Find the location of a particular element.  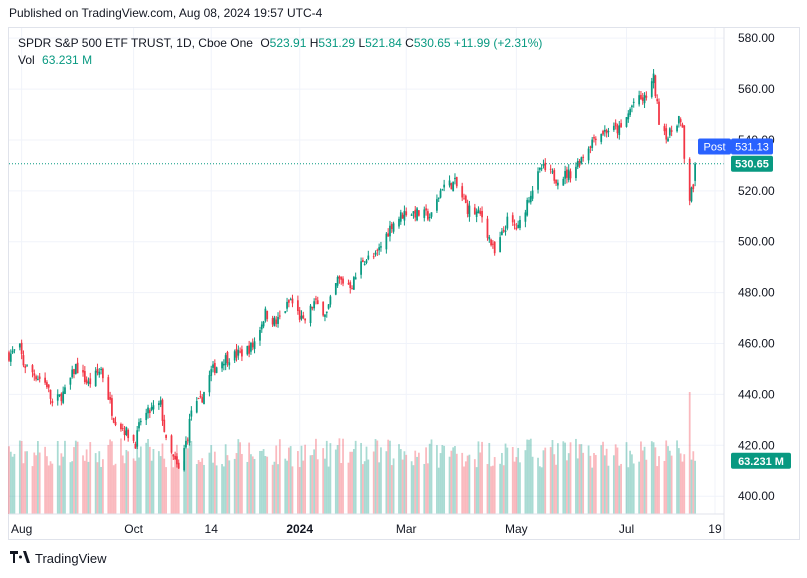

brand-footer: TradingView is located at coordinates (58, 558).